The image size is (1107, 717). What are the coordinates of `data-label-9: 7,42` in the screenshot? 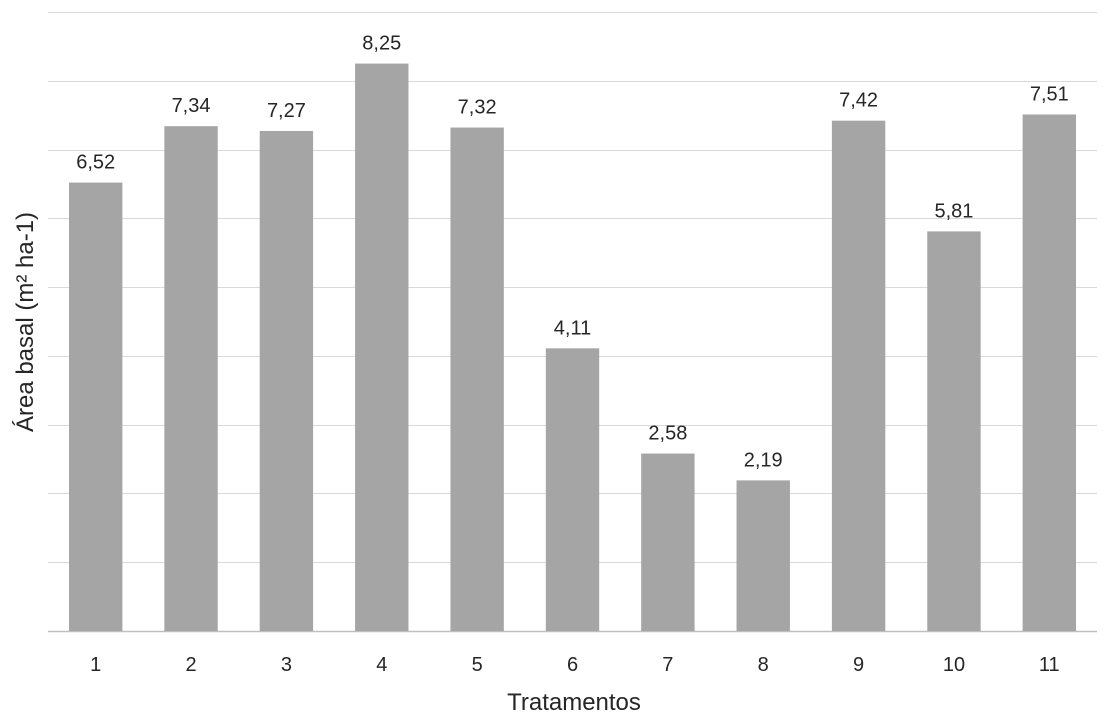 It's located at (858, 101).